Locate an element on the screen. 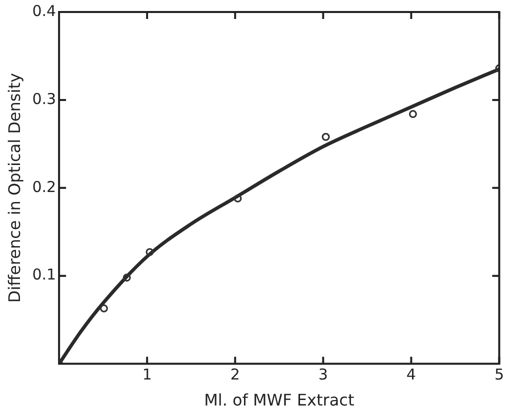 This screenshot has width=507, height=419. y-tick-label: 0.3 is located at coordinates (44, 99).